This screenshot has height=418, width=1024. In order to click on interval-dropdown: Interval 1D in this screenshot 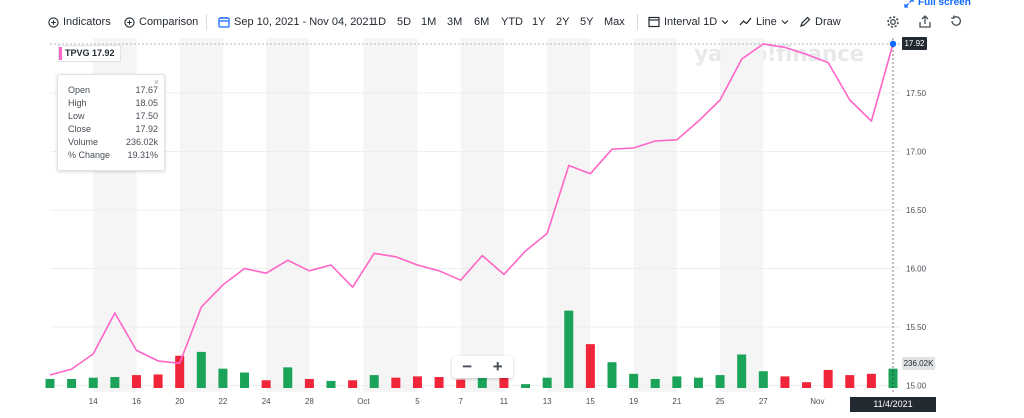, I will do `click(690, 22)`.